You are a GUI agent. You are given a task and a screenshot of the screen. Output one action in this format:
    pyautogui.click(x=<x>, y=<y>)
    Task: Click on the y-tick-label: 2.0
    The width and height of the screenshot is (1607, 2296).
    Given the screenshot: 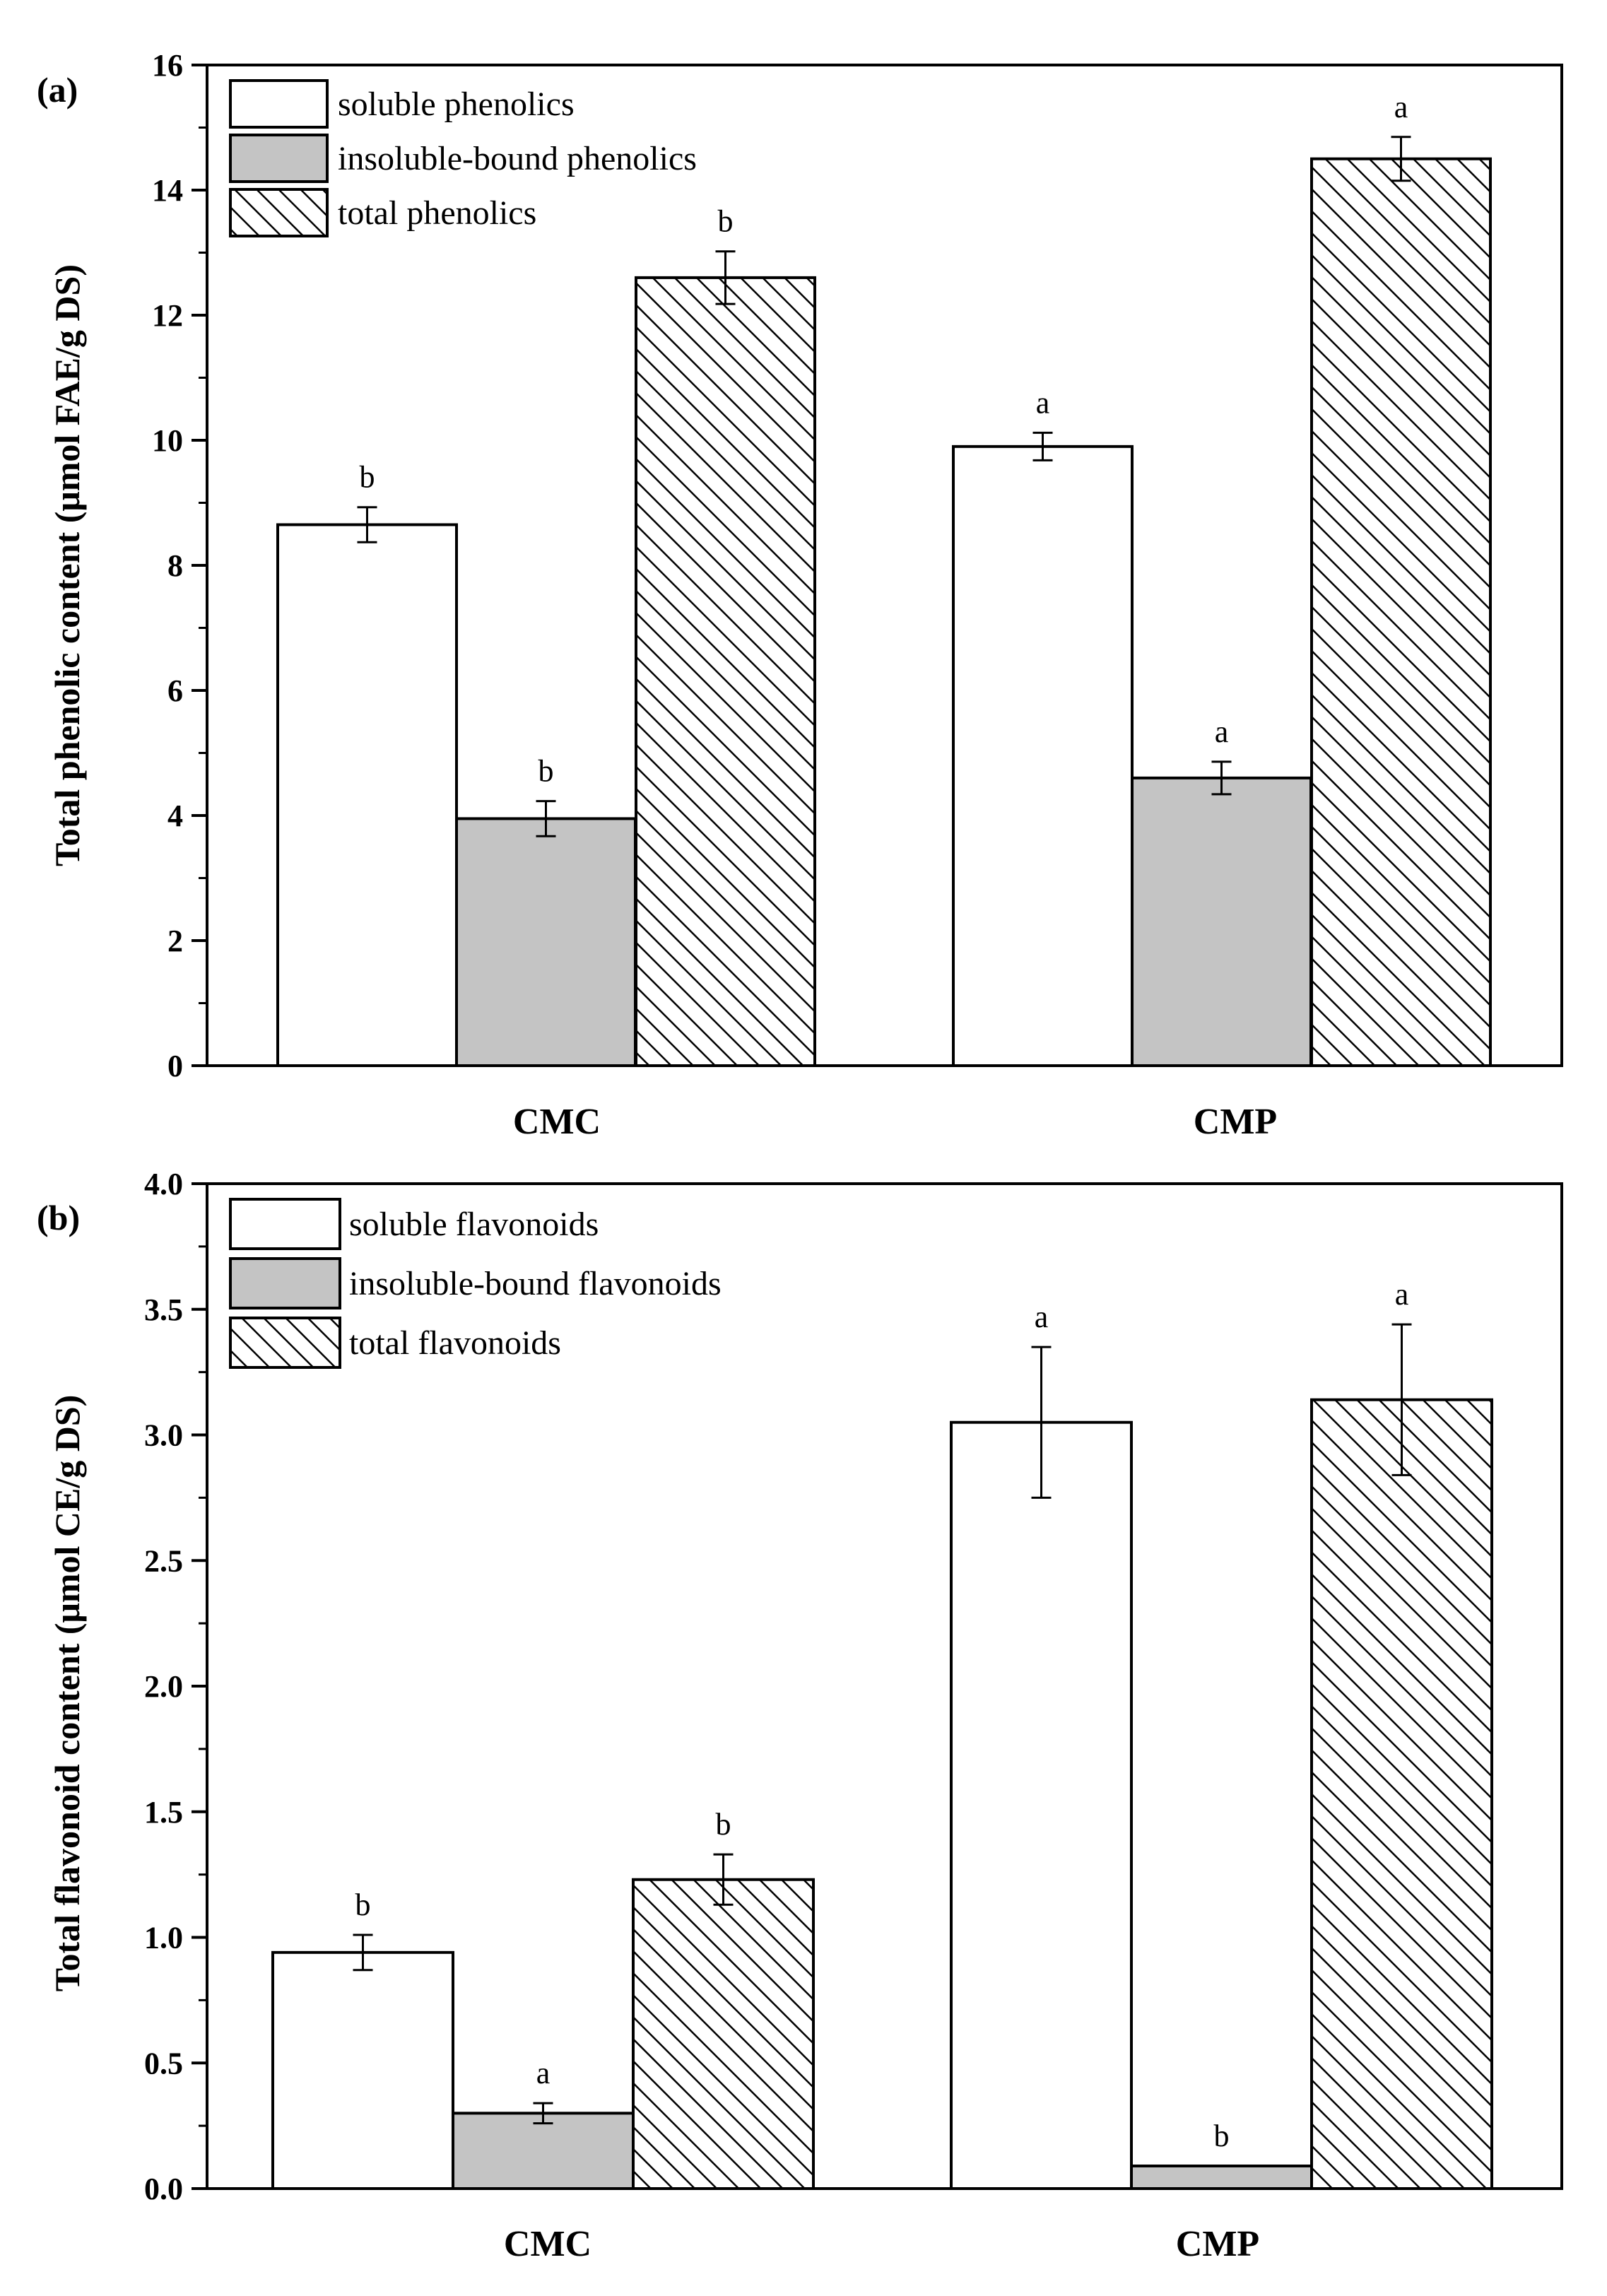 What is the action you would take?
    pyautogui.click(x=163, y=1687)
    